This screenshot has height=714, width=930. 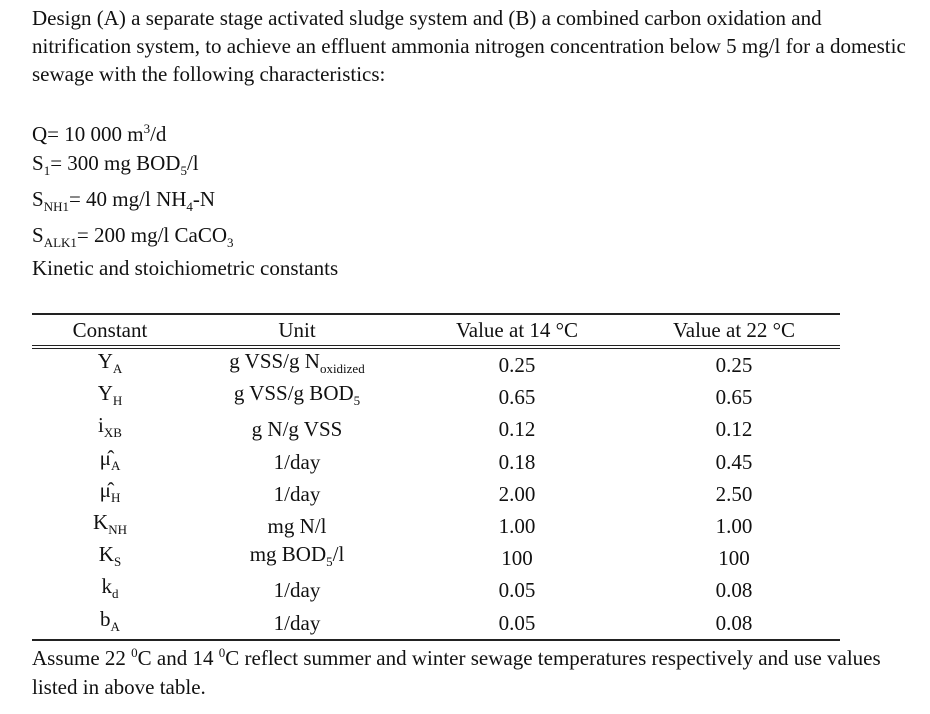 What do you see at coordinates (56, 207) in the screenshot?
I see `subscript: NH1` at bounding box center [56, 207].